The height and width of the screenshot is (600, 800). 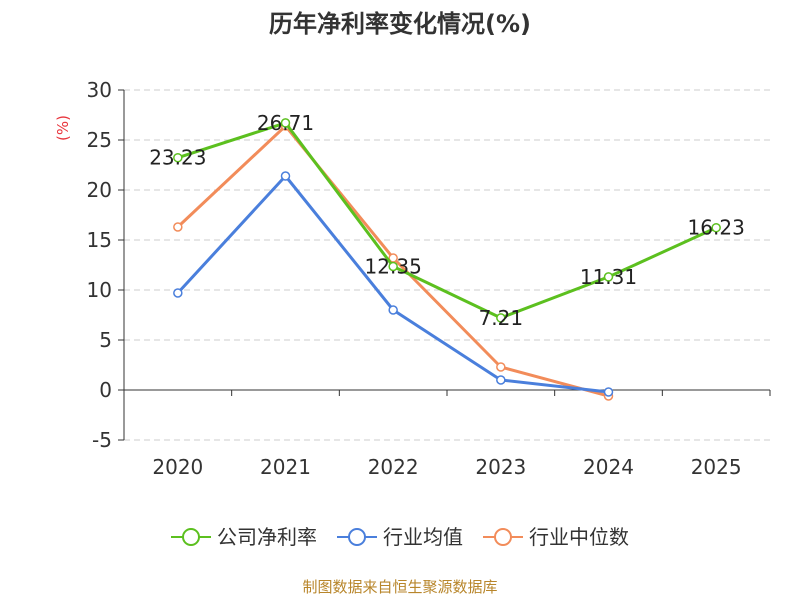 What do you see at coordinates (177, 467) in the screenshot?
I see `x-tick-label: 2020` at bounding box center [177, 467].